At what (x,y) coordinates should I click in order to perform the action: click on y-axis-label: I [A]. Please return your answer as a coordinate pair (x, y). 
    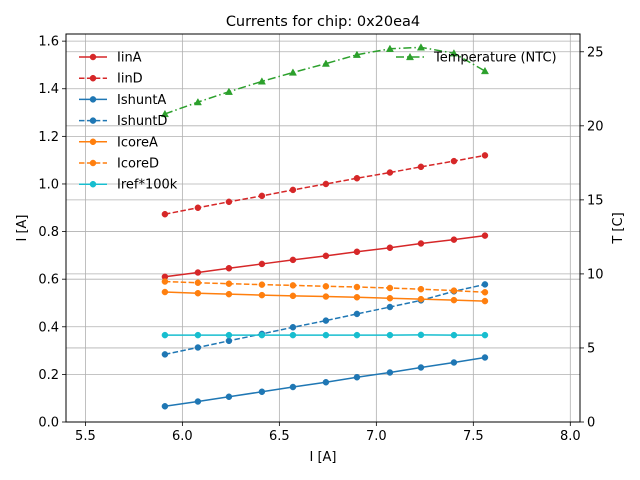
    Looking at the image, I should click on (22, 227).